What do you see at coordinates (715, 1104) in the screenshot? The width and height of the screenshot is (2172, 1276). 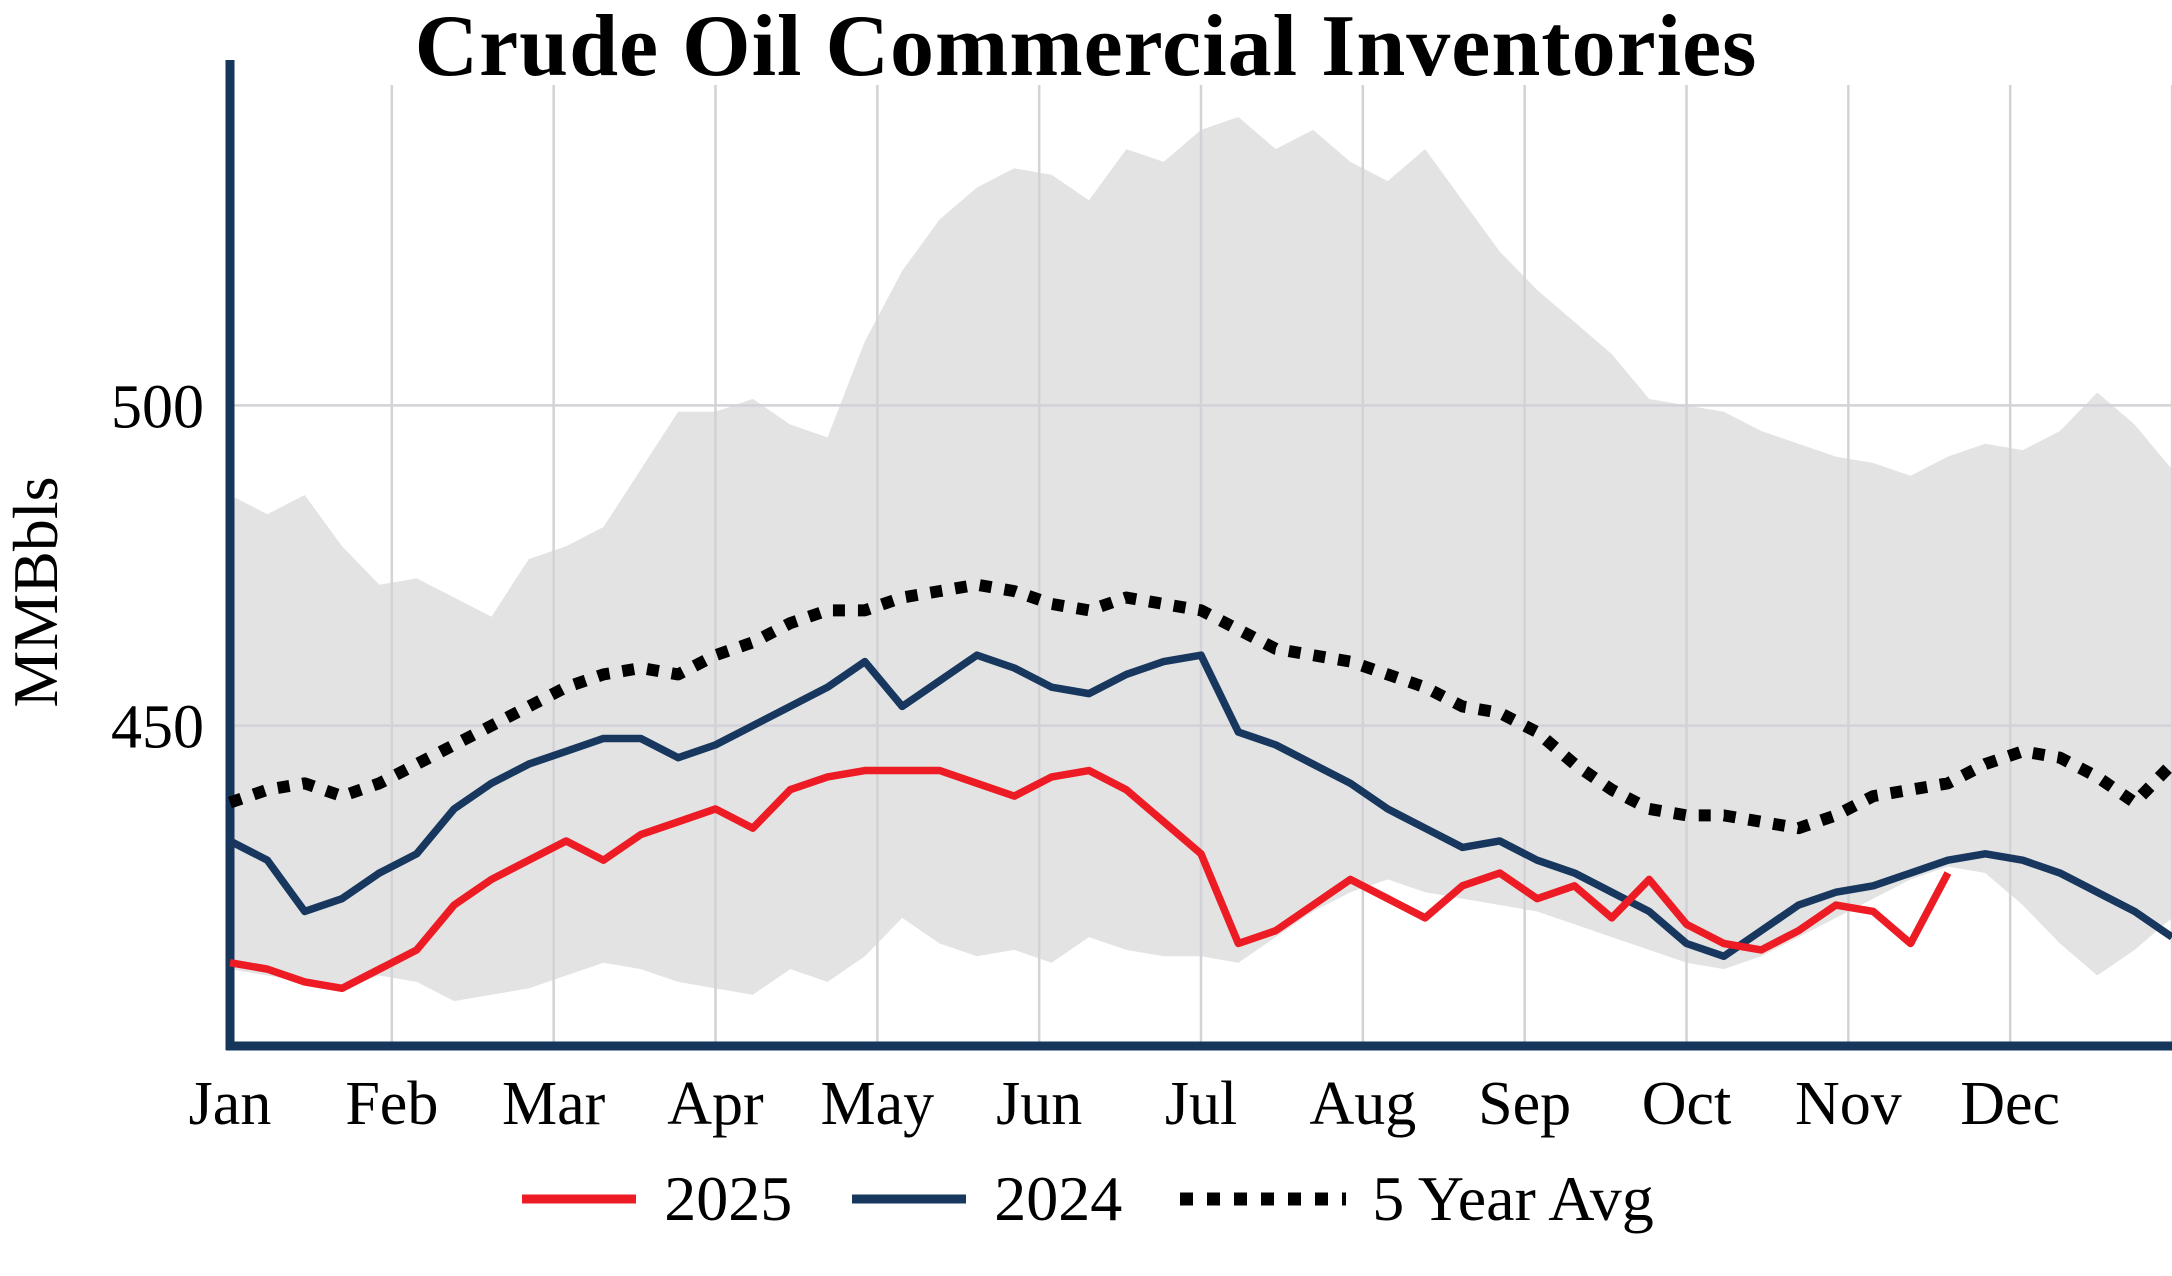 I see `x-tick-label-apr: Apr` at bounding box center [715, 1104].